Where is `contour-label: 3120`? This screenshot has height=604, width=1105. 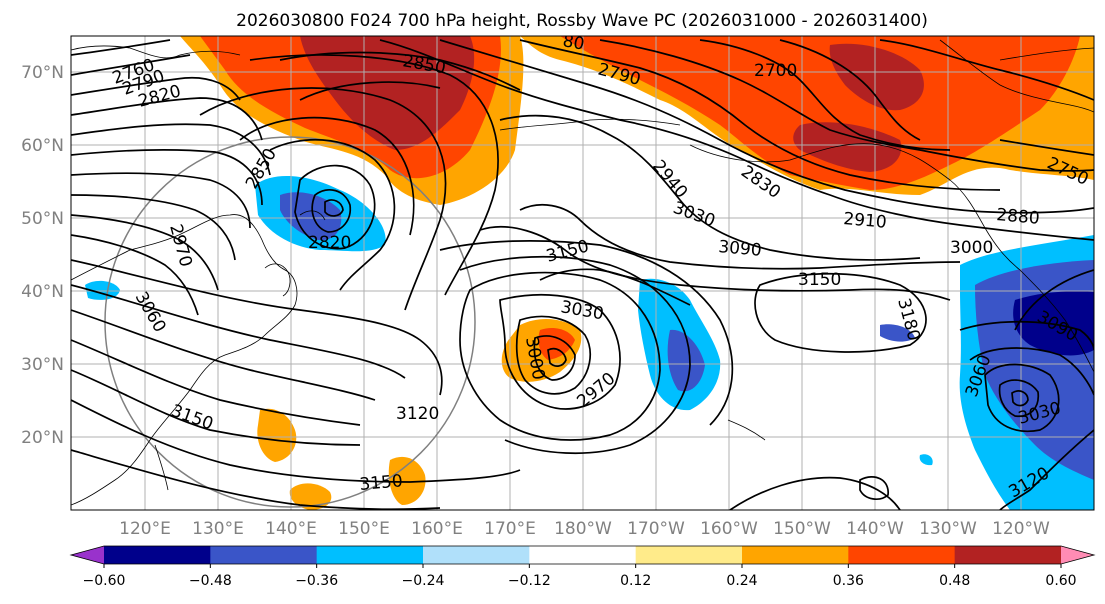 contour-label: 3120 is located at coordinates (417, 414).